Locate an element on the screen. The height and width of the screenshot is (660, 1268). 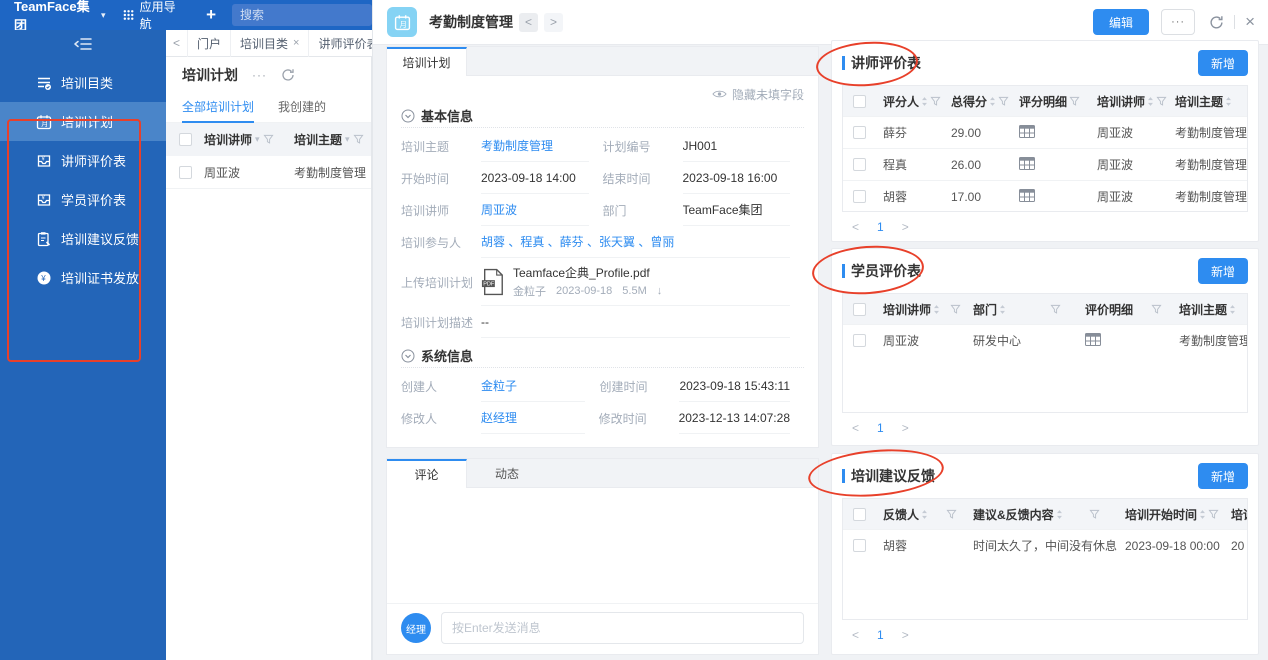
sidebar-item-feedback: 培训建议反馈 is located at coordinates (83, 238).